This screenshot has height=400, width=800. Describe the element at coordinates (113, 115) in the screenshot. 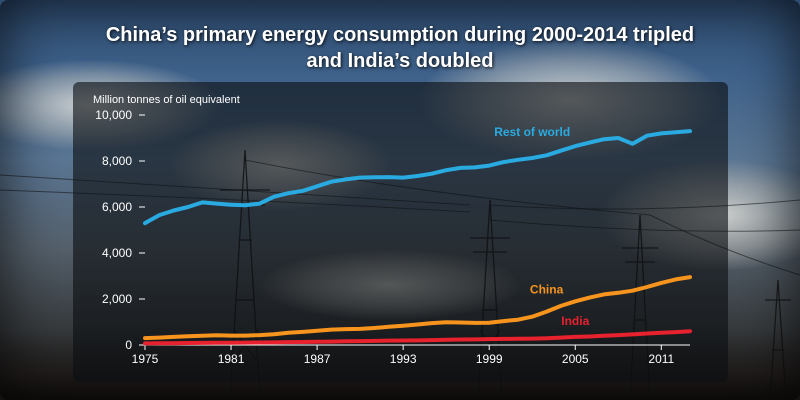

I see `y-tick-label: 10,000` at that location.